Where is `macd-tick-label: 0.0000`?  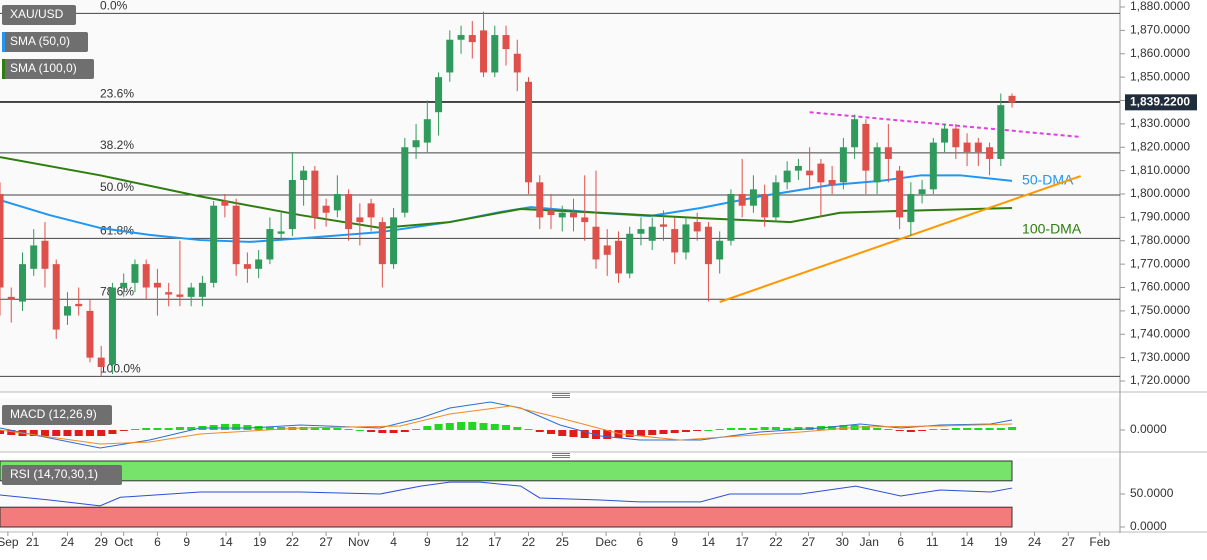
macd-tick-label: 0.0000 is located at coordinates (1148, 429).